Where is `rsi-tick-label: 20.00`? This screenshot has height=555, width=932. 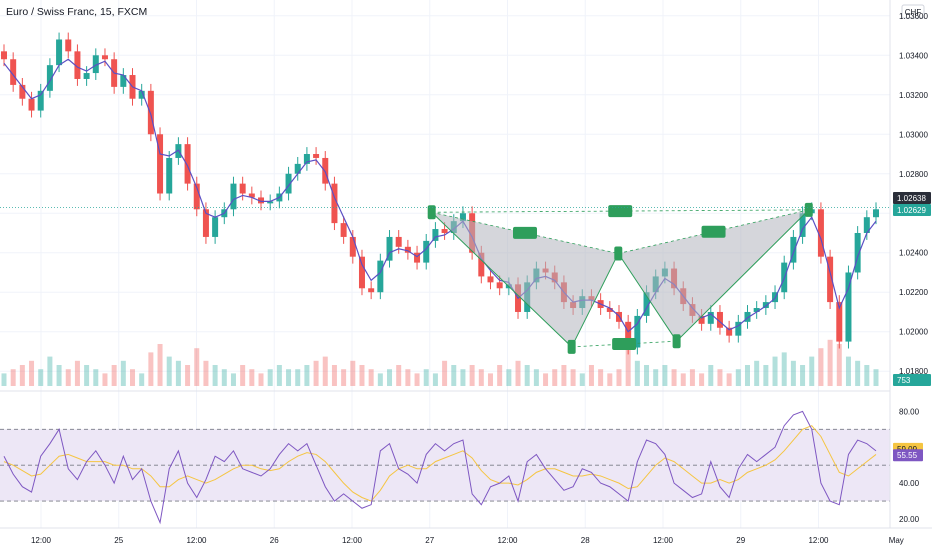
rsi-tick-label: 20.00 is located at coordinates (909, 519).